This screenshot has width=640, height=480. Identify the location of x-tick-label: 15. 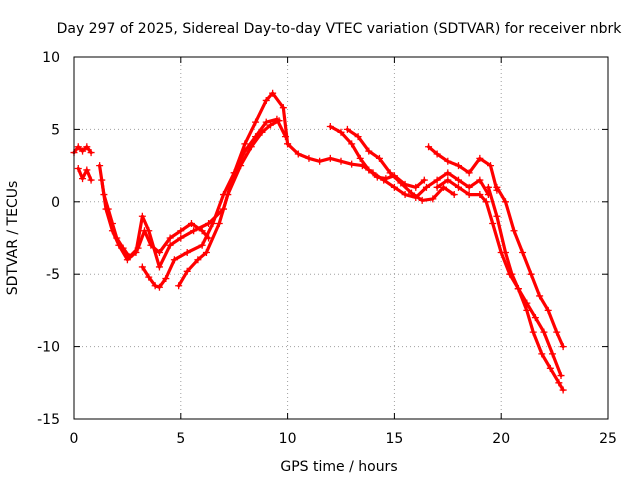
(394, 439).